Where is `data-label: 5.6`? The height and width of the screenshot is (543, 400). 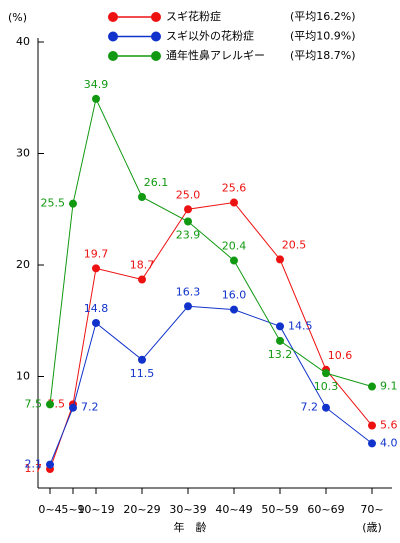 data-label: 5.6 is located at coordinates (389, 425).